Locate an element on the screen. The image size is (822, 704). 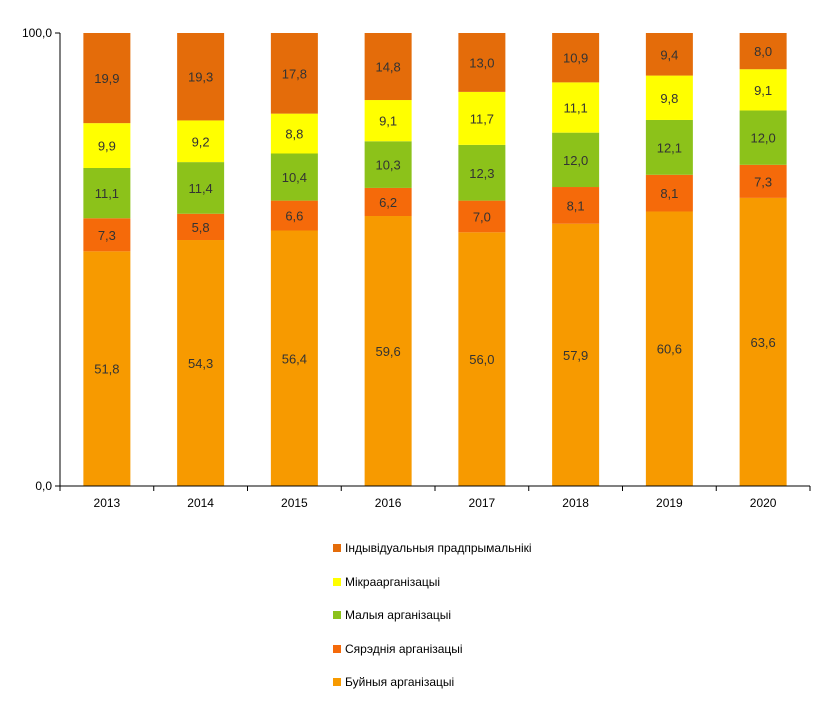
x-tick-label: 2019 is located at coordinates (669, 503).